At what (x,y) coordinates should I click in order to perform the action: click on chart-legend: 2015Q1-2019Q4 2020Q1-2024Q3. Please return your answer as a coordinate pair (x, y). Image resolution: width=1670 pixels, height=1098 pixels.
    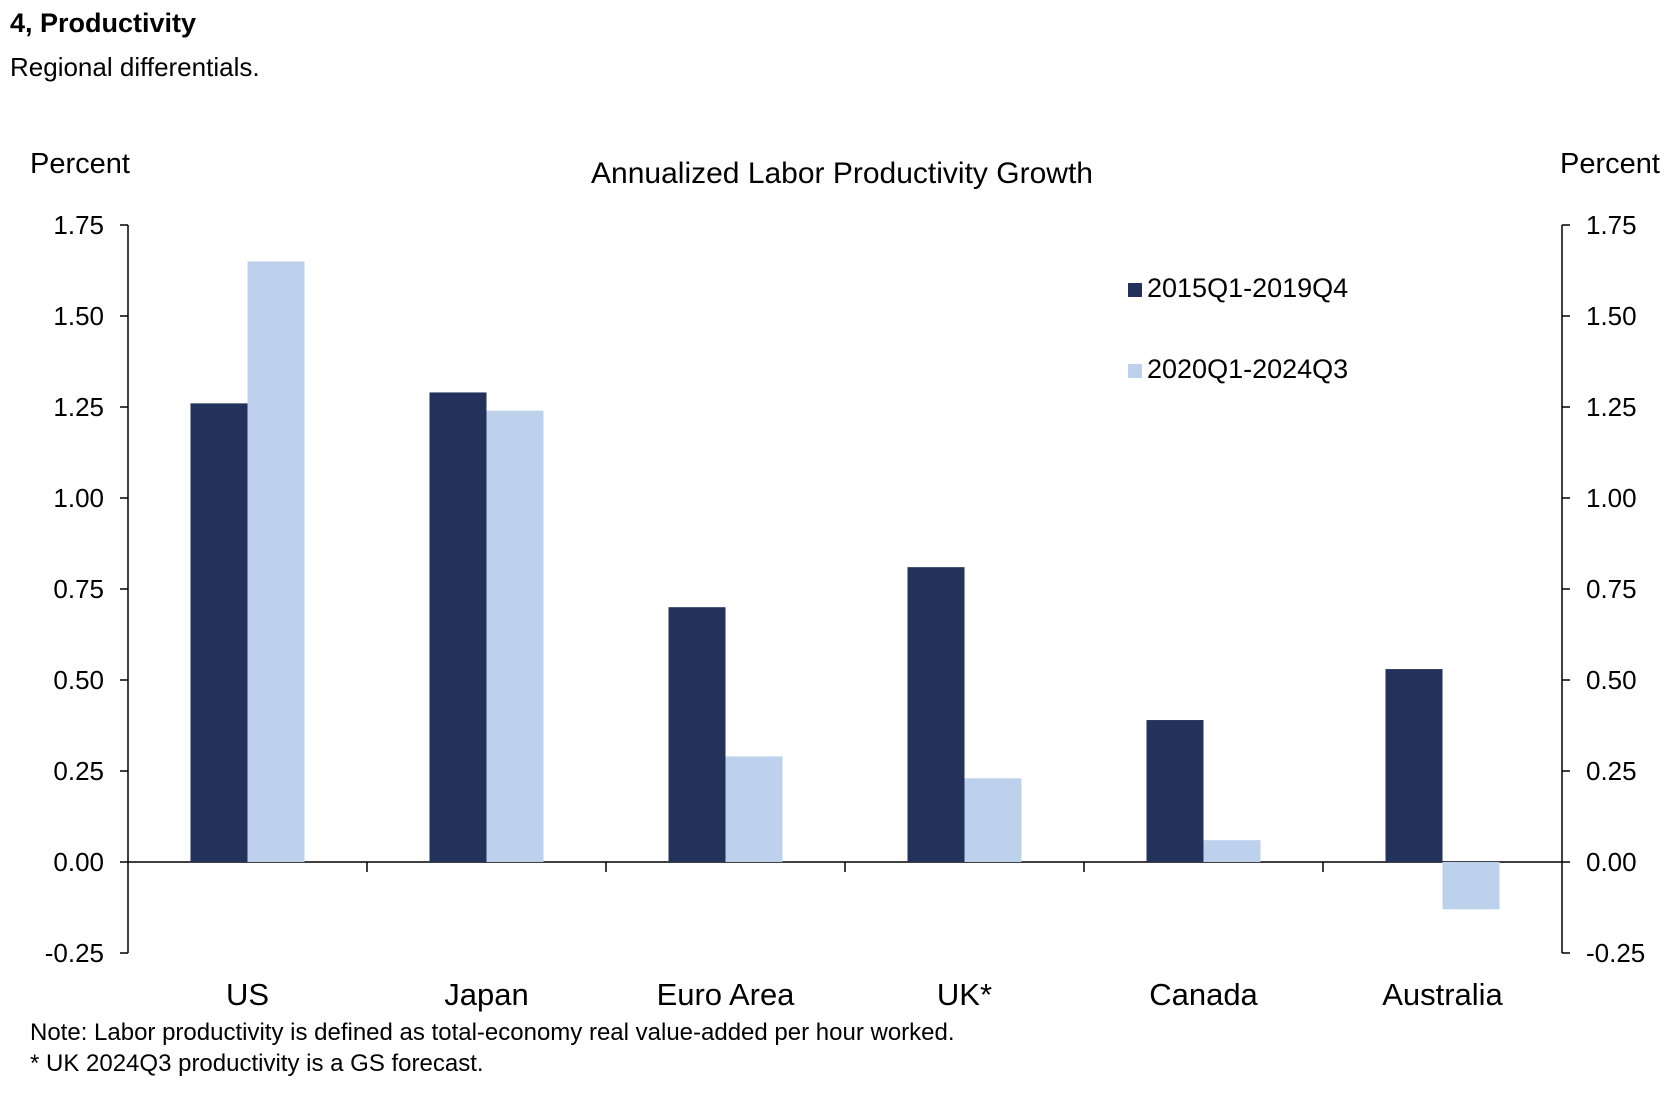
    Looking at the image, I should click on (1238, 328).